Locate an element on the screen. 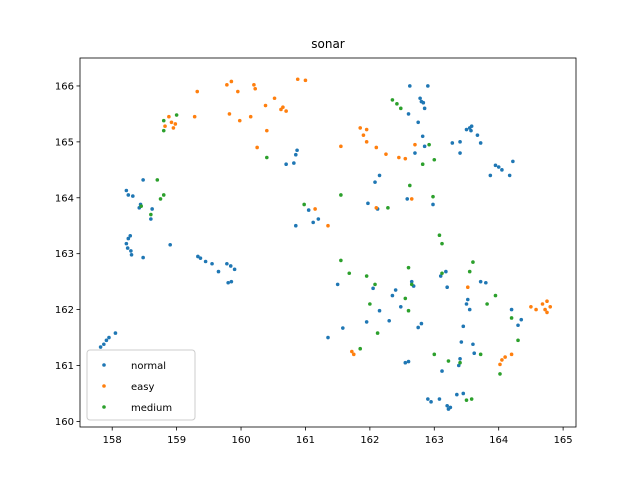 This screenshot has height=480, width=640. legend: normal easy medium is located at coordinates (141, 385).